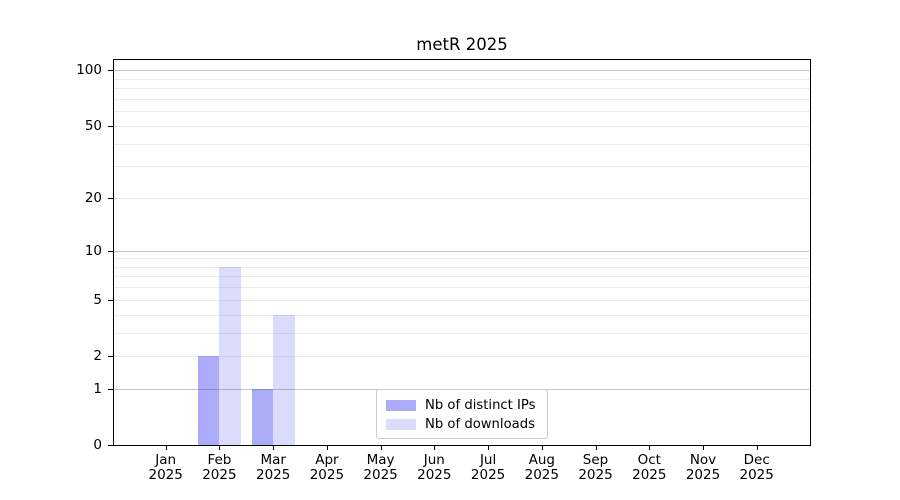 This screenshot has width=900, height=500. I want to click on x-tick-label-jan: Jan 2025, so click(166, 467).